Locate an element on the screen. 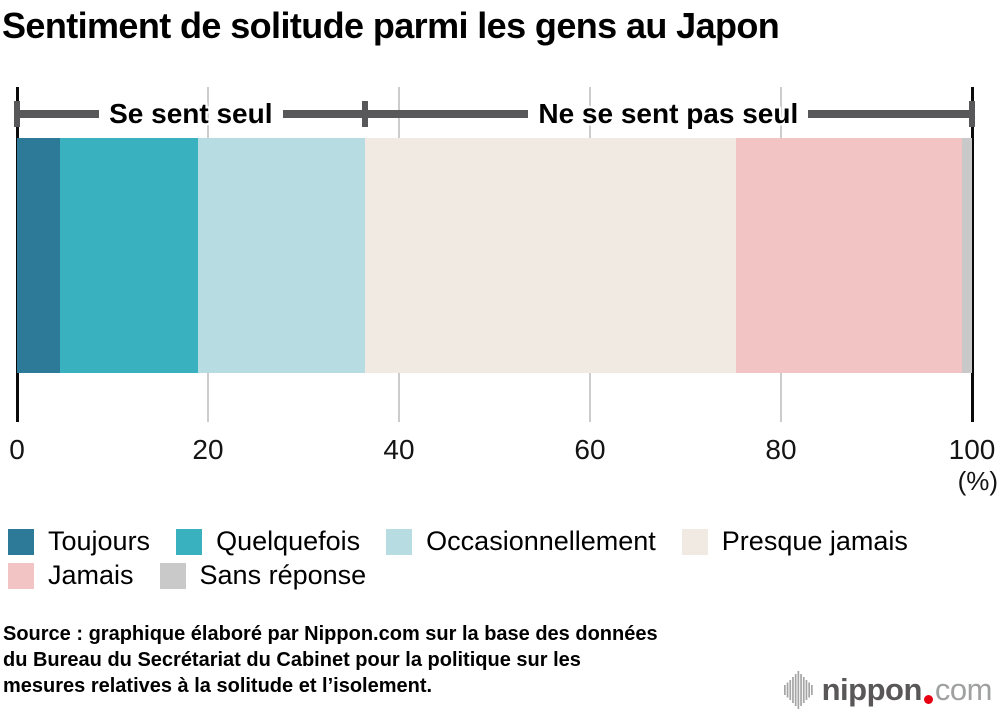 The width and height of the screenshot is (1000, 718). legend-item-occasionnellement: Occasionnellement is located at coordinates (521, 541).